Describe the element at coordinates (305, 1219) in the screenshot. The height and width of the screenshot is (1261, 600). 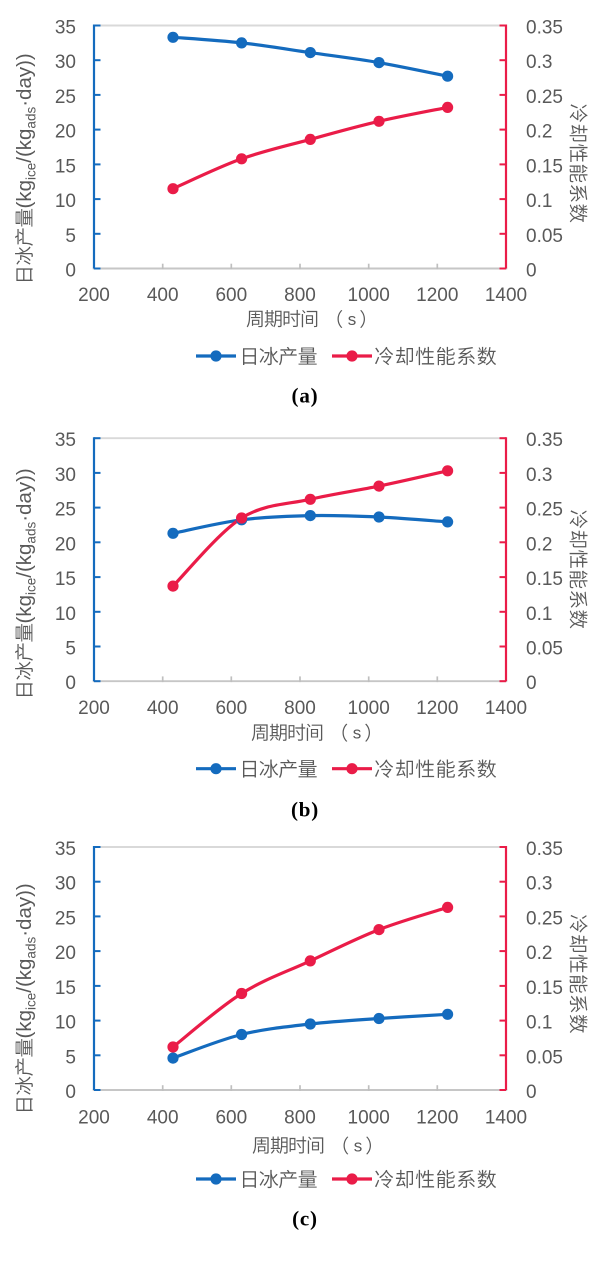
I see `svg-text: (c)` at that location.